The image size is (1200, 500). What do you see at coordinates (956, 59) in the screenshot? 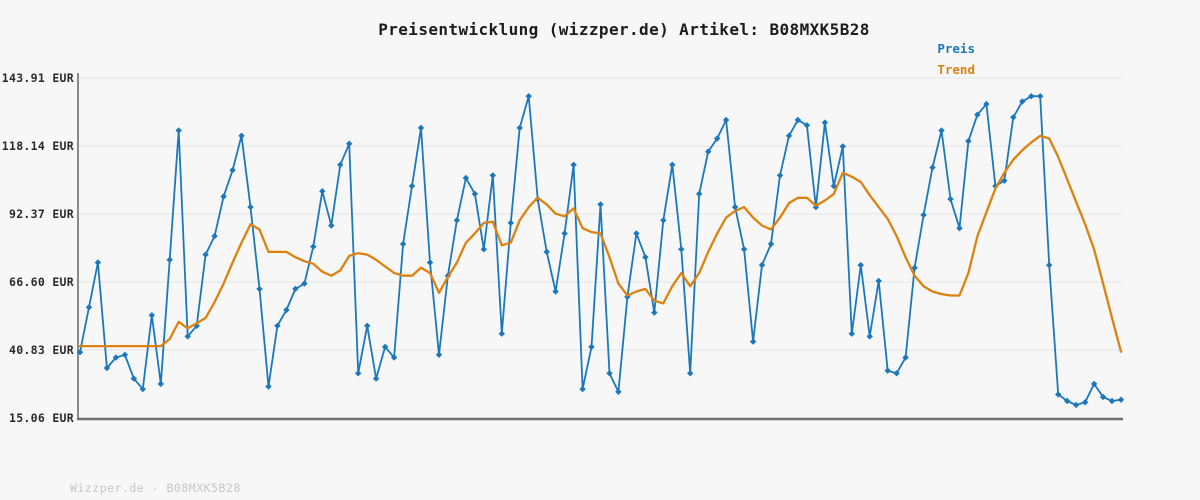
I see `chart-legend: Preis Trend` at bounding box center [956, 59].